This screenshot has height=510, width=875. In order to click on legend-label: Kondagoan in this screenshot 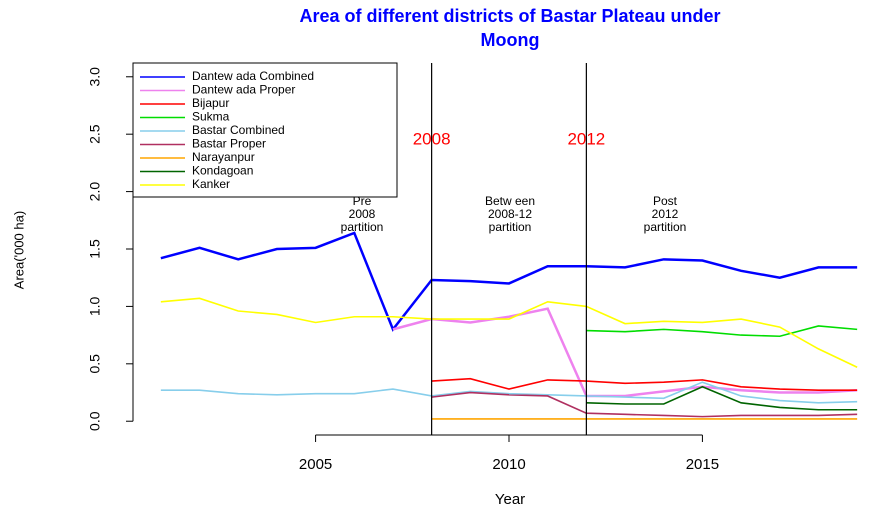, I will do `click(222, 171)`.